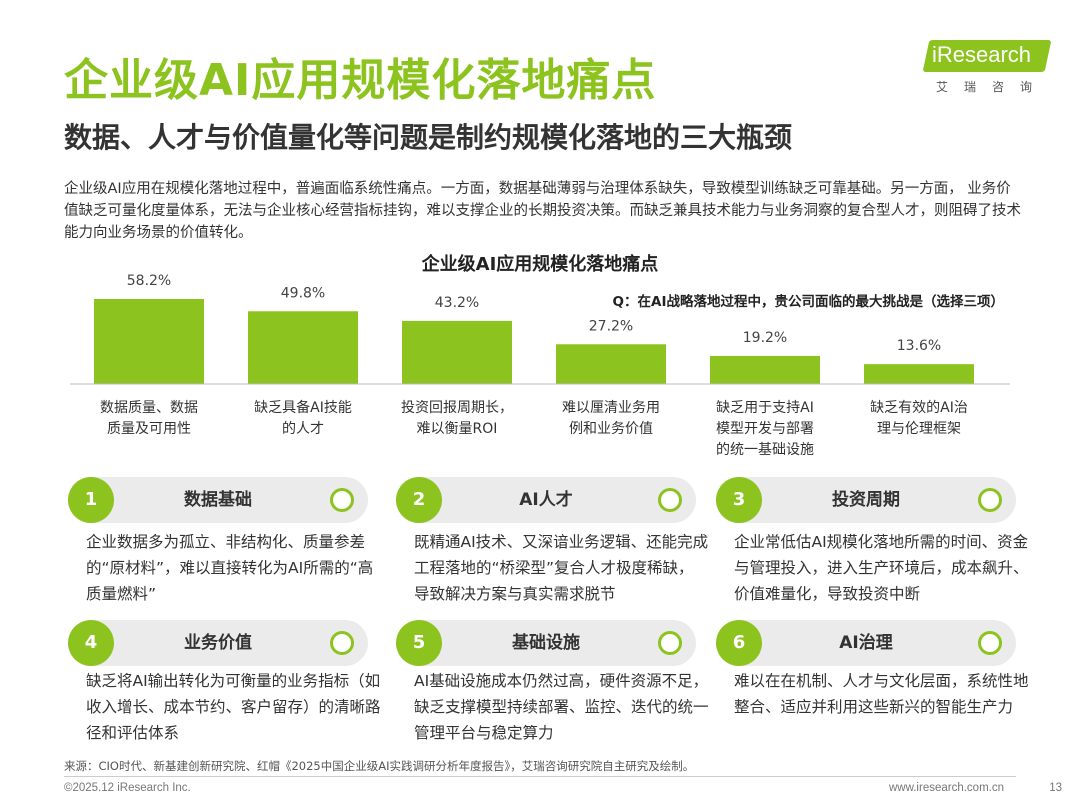  What do you see at coordinates (765, 450) in the screenshot?
I see `category-label-line: 的统一基础设施` at bounding box center [765, 450].